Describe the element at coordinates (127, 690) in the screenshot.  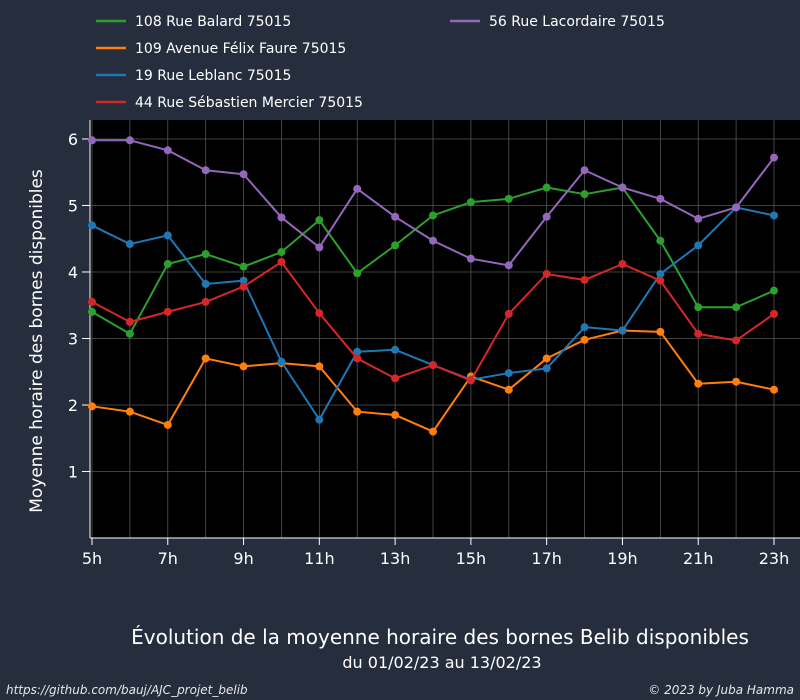
I see `source-link: https://github.com/bauj/AJC_projet_belib` at that location.